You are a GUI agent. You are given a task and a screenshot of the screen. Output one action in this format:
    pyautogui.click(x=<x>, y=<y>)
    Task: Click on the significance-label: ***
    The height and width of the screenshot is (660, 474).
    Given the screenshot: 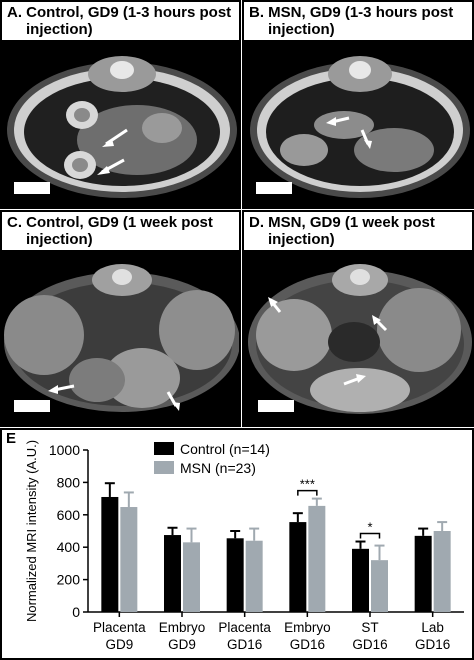 What is the action you would take?
    pyautogui.click(x=307, y=484)
    